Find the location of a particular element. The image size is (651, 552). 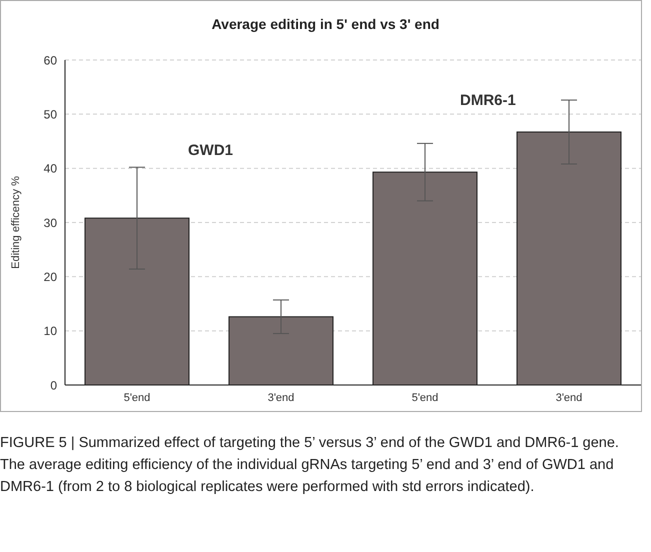

y-tick-label: 50 is located at coordinates (51, 114).